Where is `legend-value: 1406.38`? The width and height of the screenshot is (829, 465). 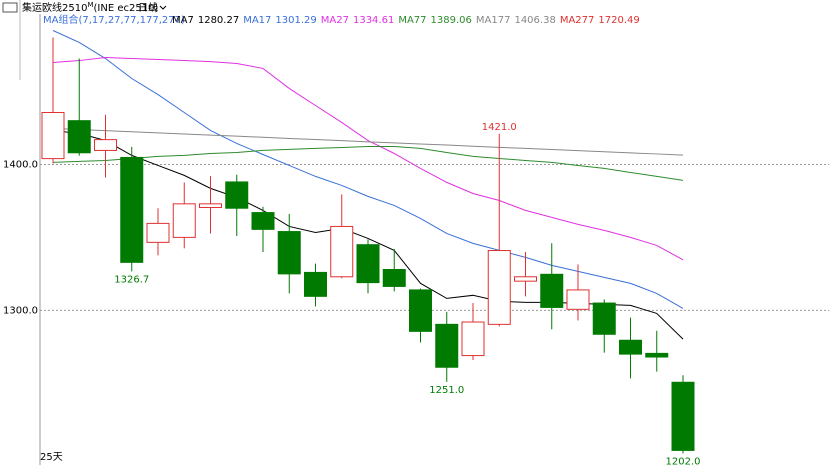 legend-value: 1406.38 is located at coordinates (534, 20).